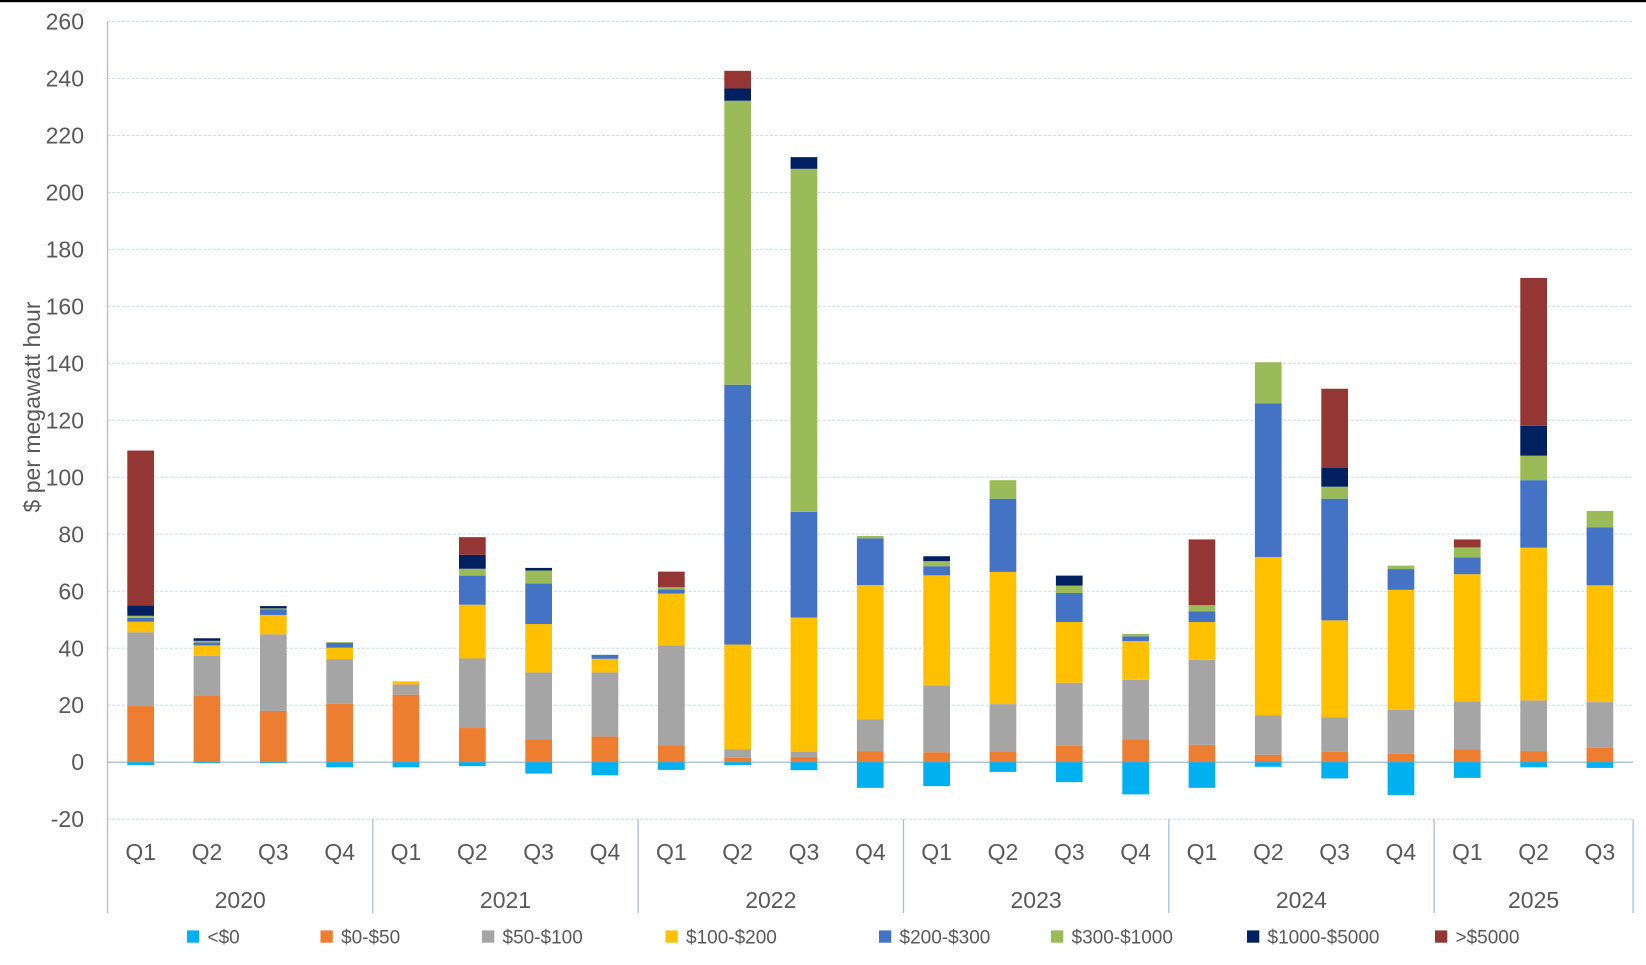 This screenshot has height=965, width=1646. Describe the element at coordinates (1324, 938) in the screenshot. I see `svg-text: $1000-$5000` at that location.